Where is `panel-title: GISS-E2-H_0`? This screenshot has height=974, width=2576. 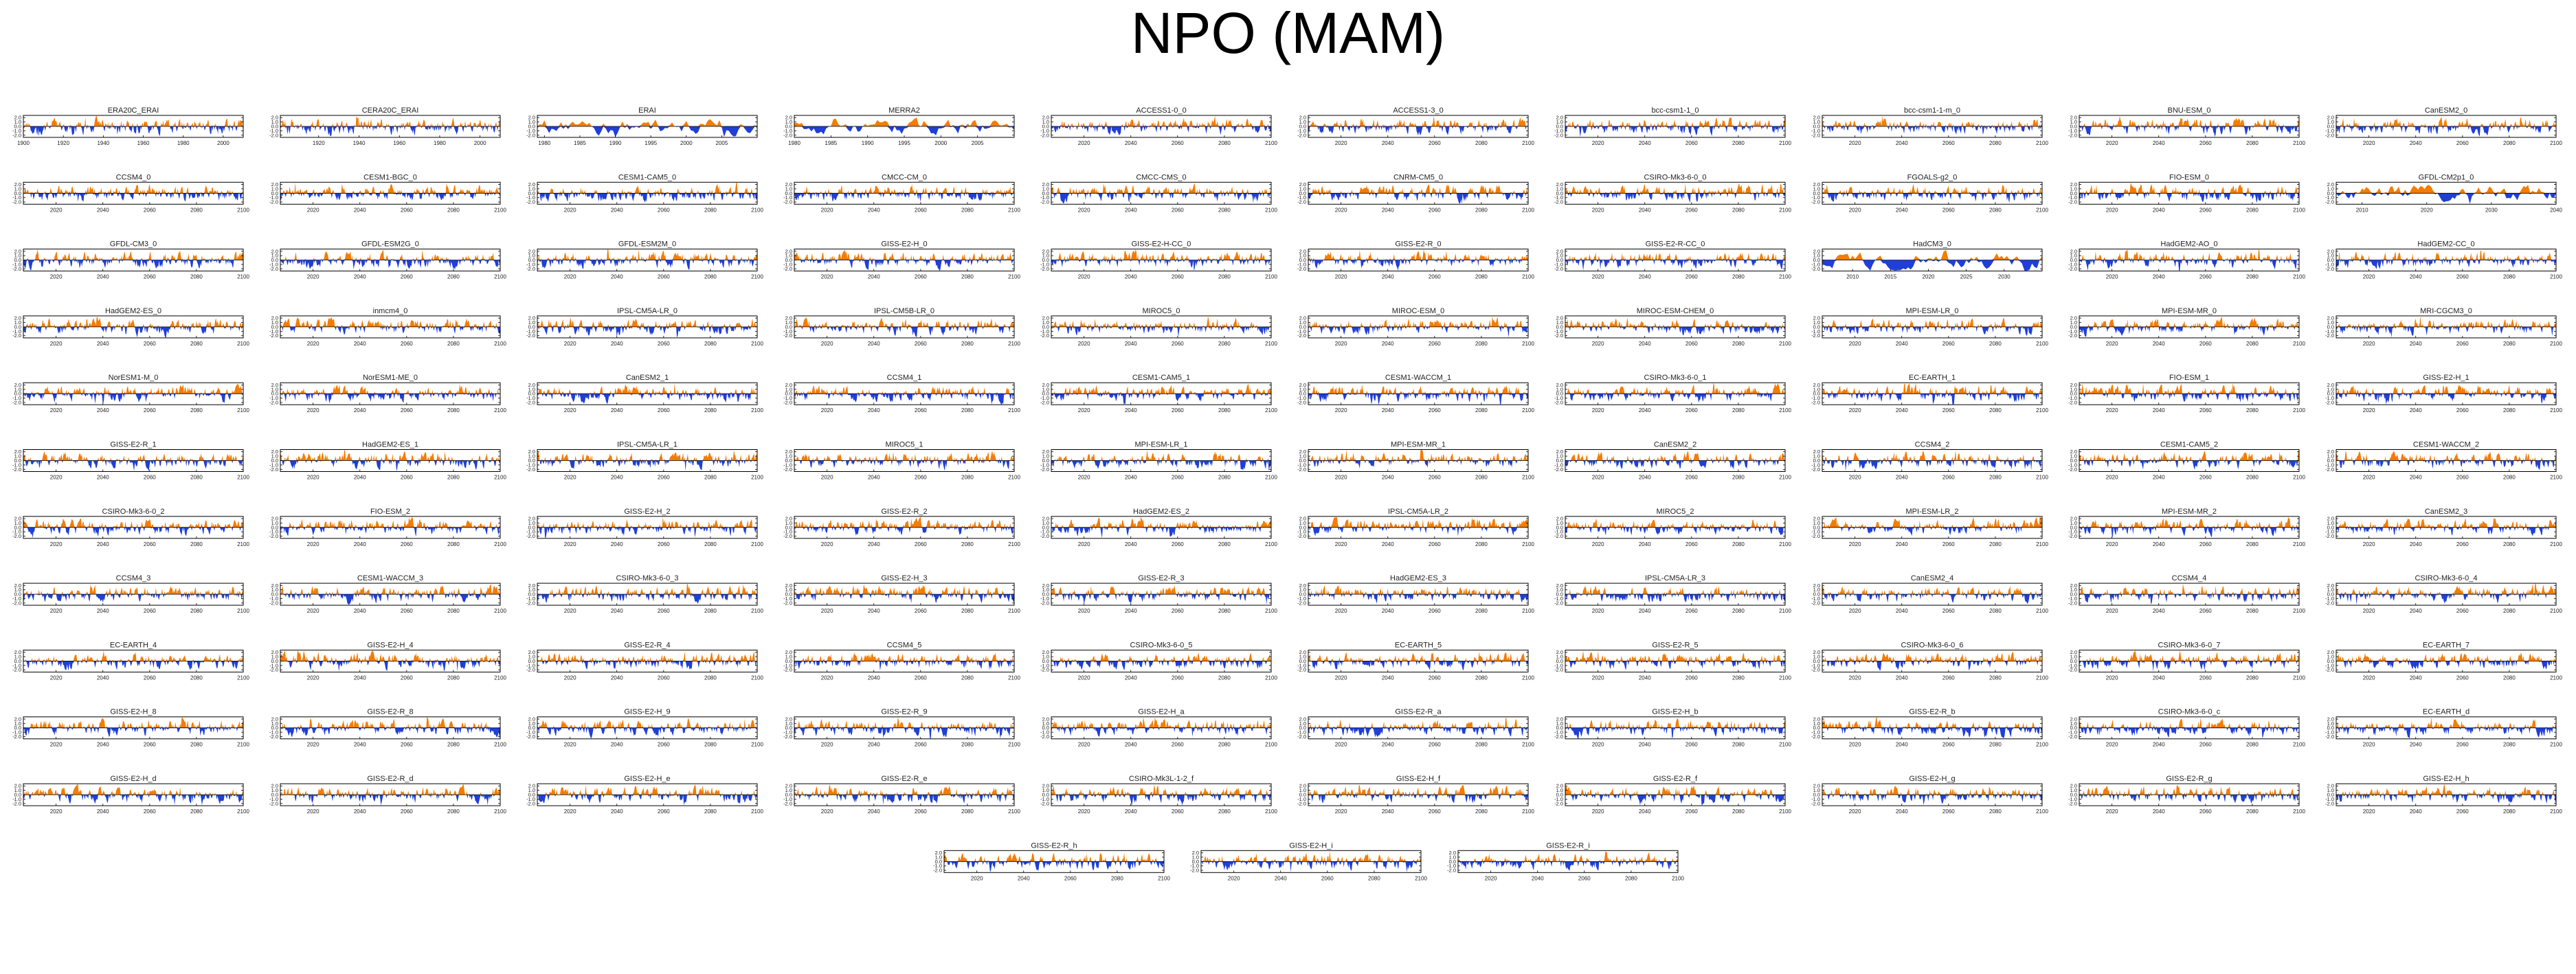
panel-title: GISS-E2-H_0 is located at coordinates (904, 245).